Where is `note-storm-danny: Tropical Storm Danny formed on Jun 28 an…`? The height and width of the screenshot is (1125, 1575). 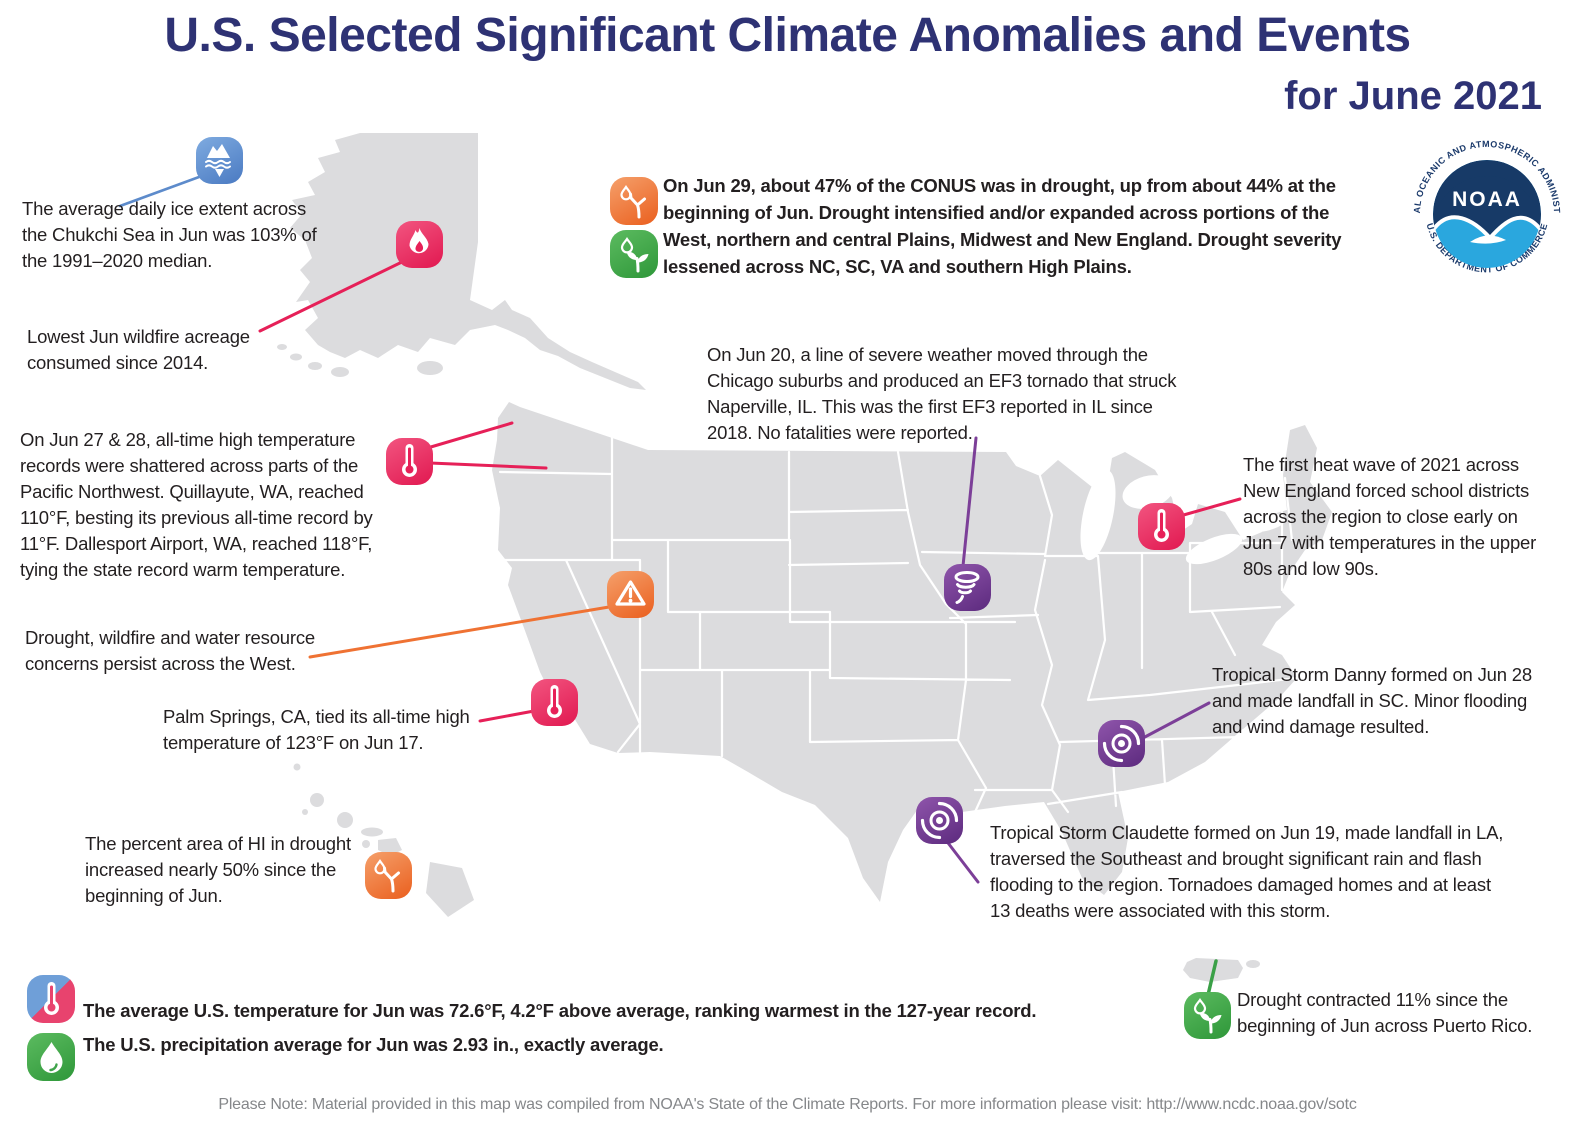
note-storm-danny: Tropical Storm Danny formed on Jun 28 an… is located at coordinates (1372, 700).